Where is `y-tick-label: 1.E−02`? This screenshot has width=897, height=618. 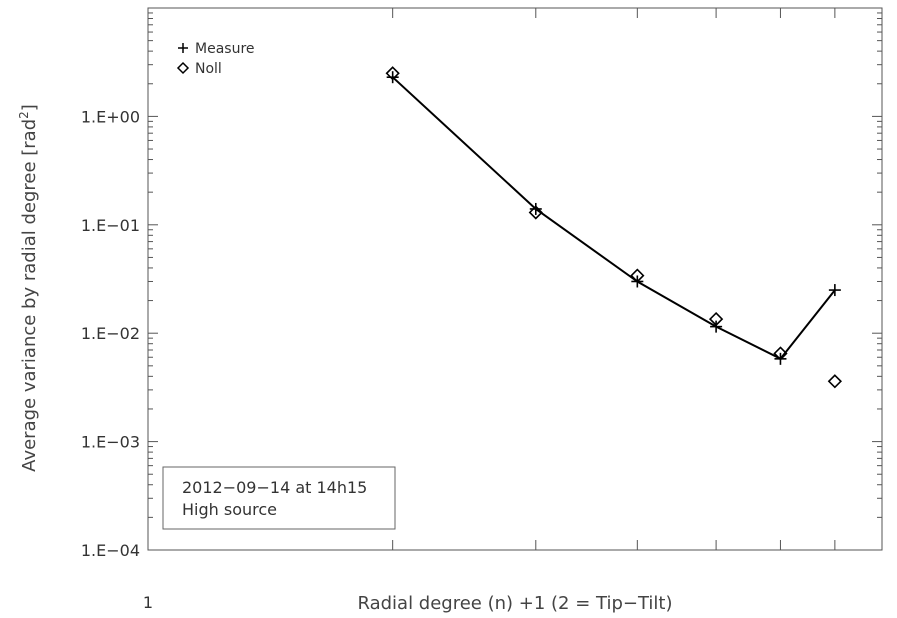 y-tick-label: 1.E−02 is located at coordinates (110, 333).